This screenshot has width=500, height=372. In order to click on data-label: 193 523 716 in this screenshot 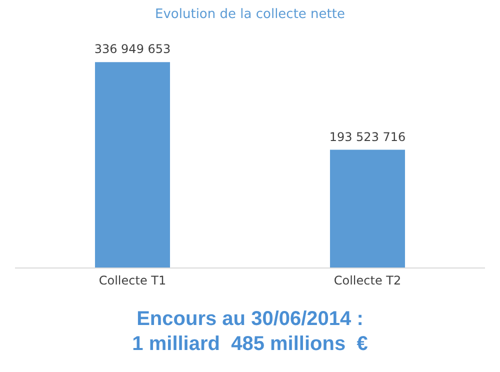, I will do `click(367, 137)`.